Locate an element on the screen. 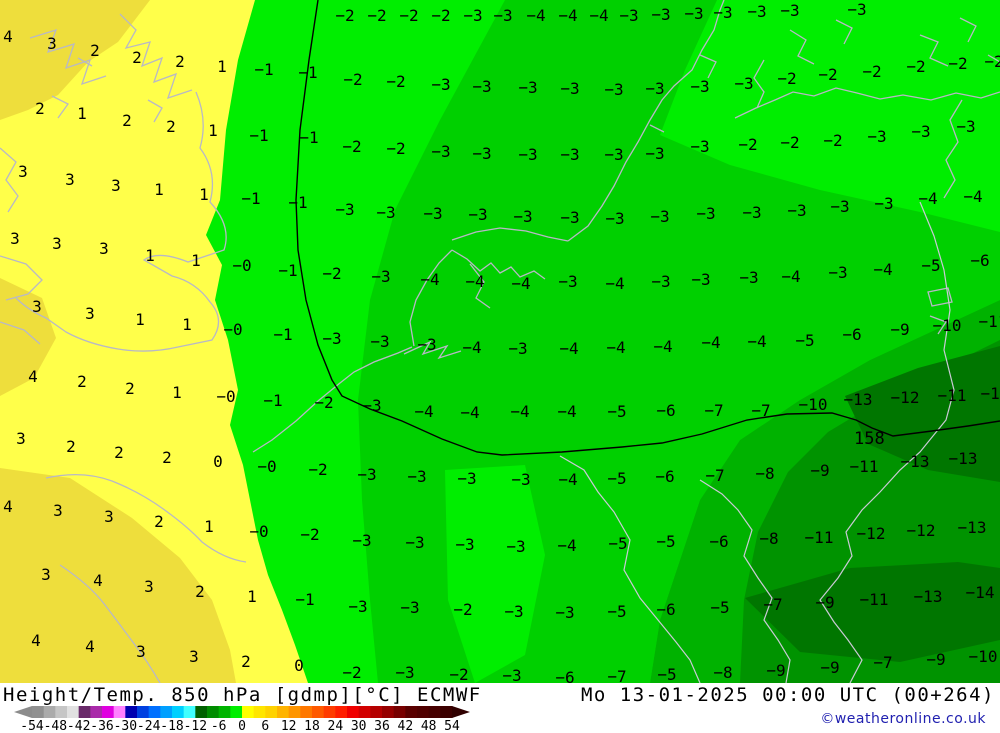 The image size is (1000, 733). temp-label: −10 is located at coordinates (947, 325).